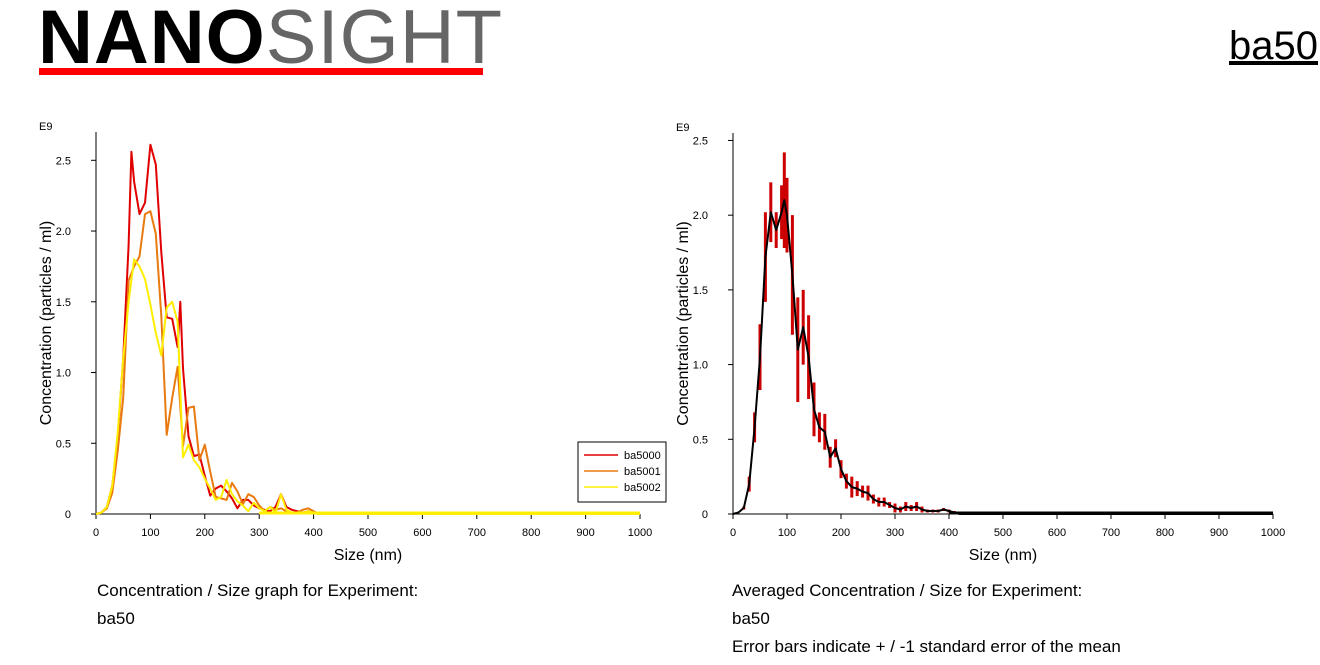 The height and width of the screenshot is (665, 1320). What do you see at coordinates (1273, 46) in the screenshot?
I see `experiment-id-title: ba50` at bounding box center [1273, 46].